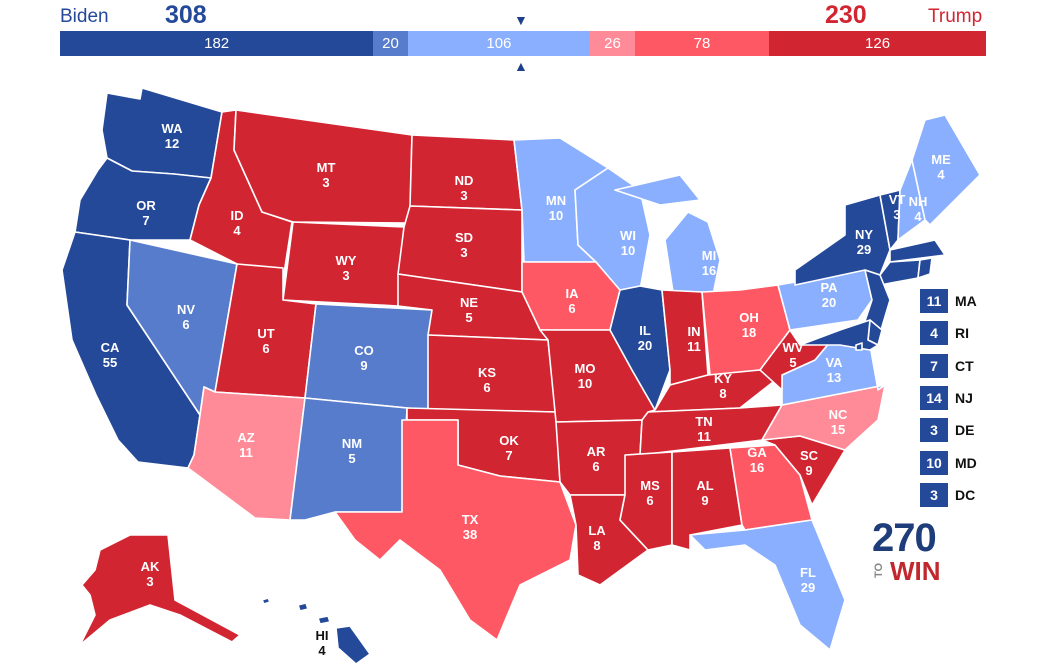 The height and width of the screenshot is (670, 1050). Describe the element at coordinates (934, 333) in the screenshot. I see `small-state-ev-ri: 4` at that location.